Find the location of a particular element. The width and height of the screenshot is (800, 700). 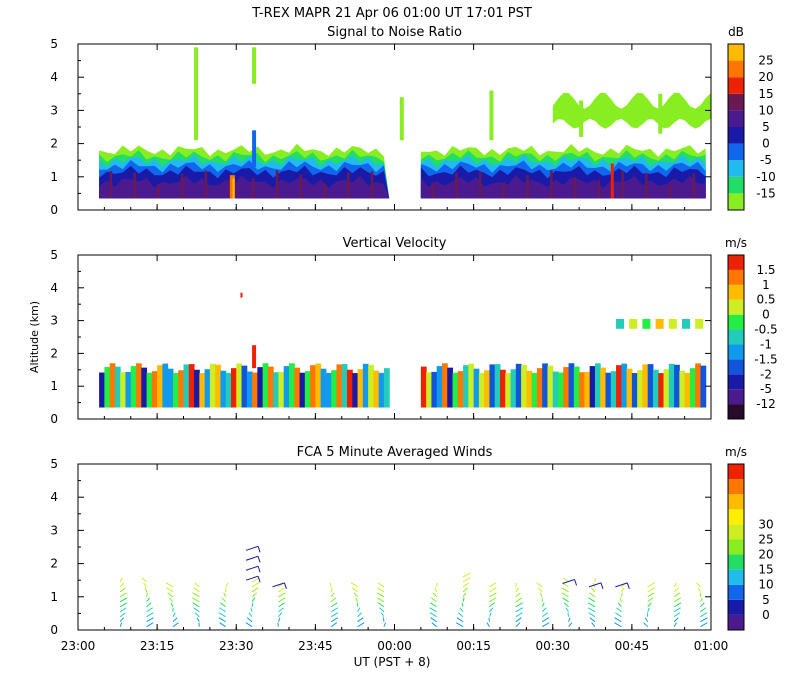

y-tick-label: 0 is located at coordinates (54, 210).